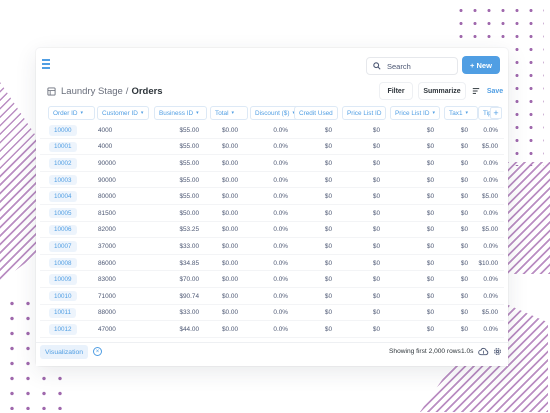  Describe the element at coordinates (316, 113) in the screenshot. I see `column-header: Credit Used` at that location.